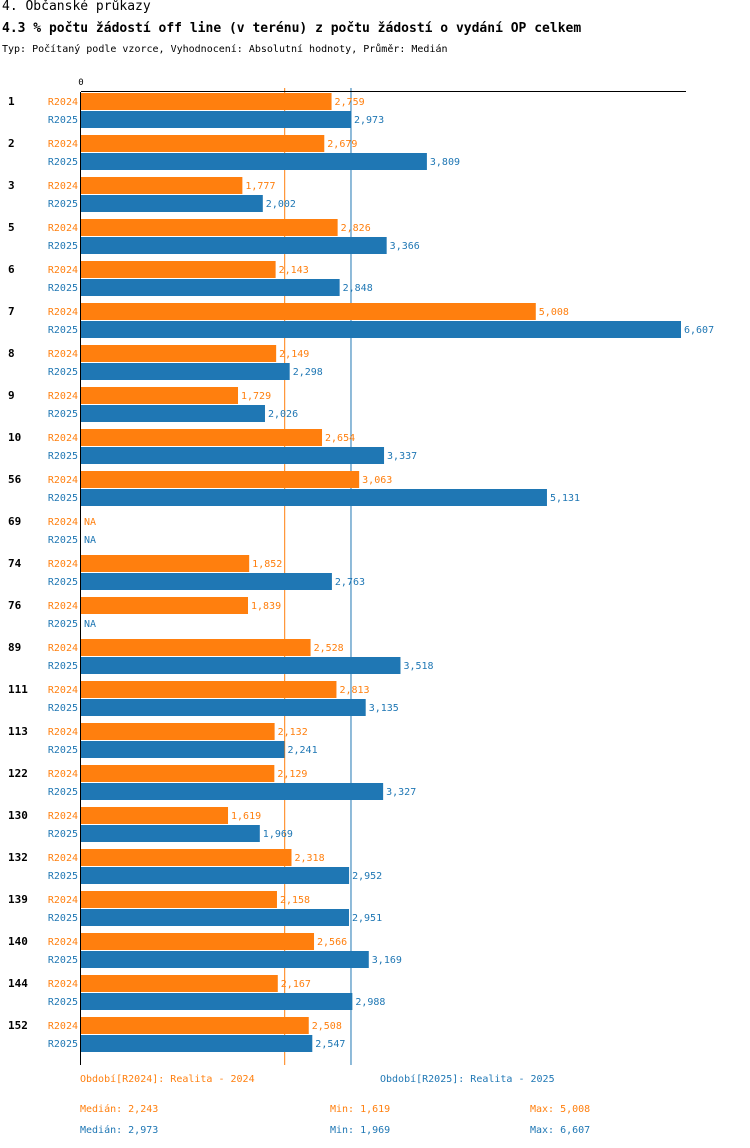 This screenshot has height=1148, width=750. Describe the element at coordinates (367, 918) in the screenshot. I see `data-label-r2025: 2,951` at that location.